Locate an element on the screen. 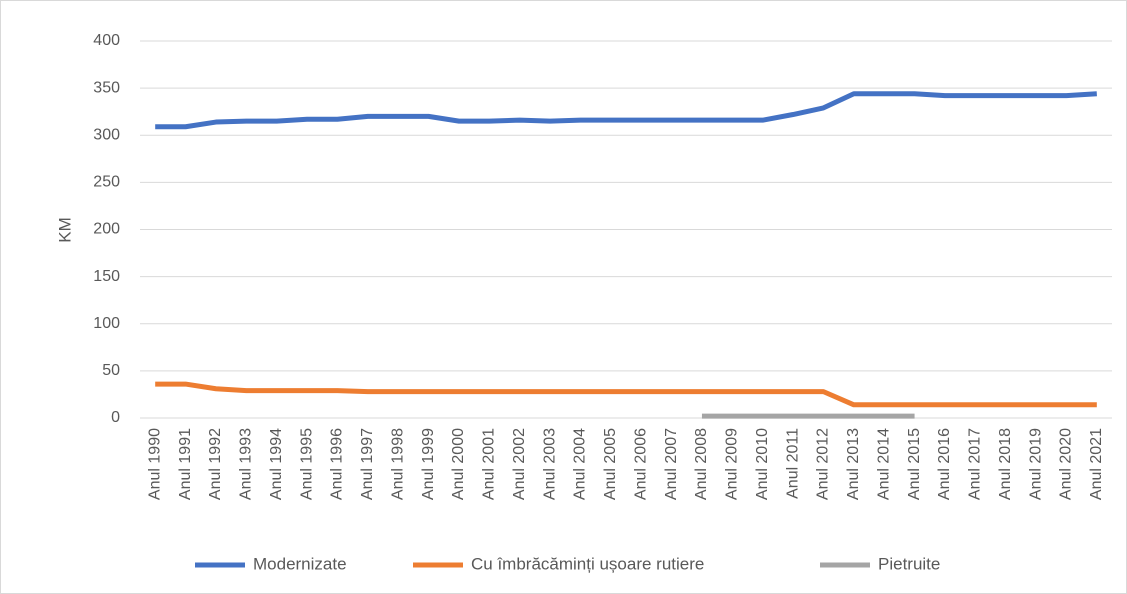  x-tick-label: Anul 1998 is located at coordinates (397, 464).